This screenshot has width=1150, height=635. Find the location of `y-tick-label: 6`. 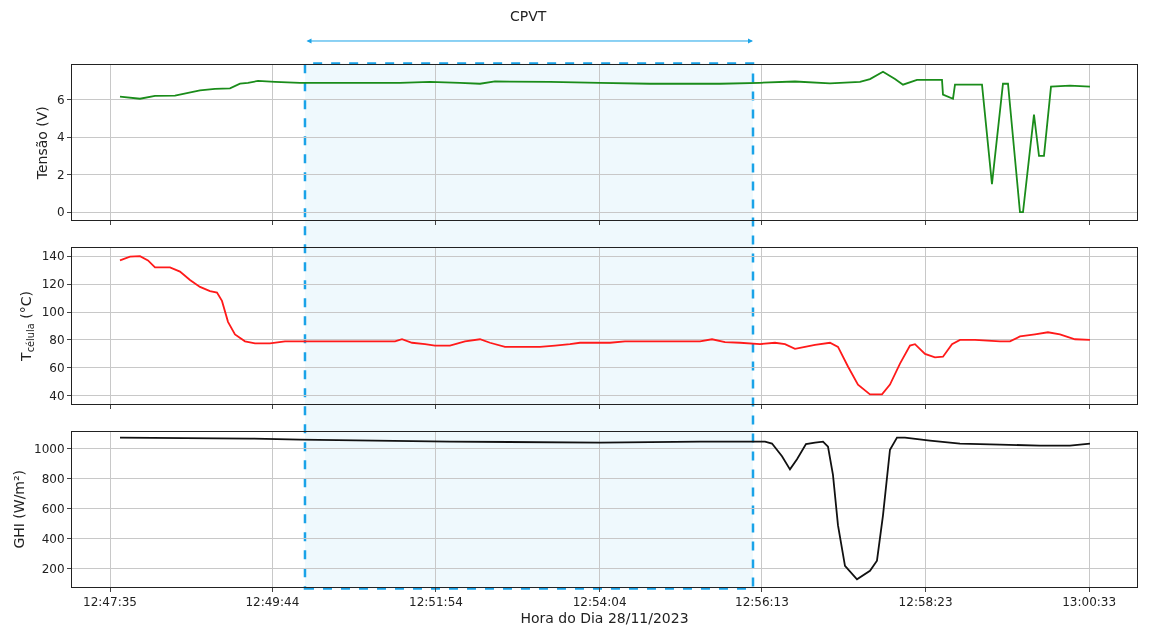

y-tick-label: 6 is located at coordinates (60, 99).